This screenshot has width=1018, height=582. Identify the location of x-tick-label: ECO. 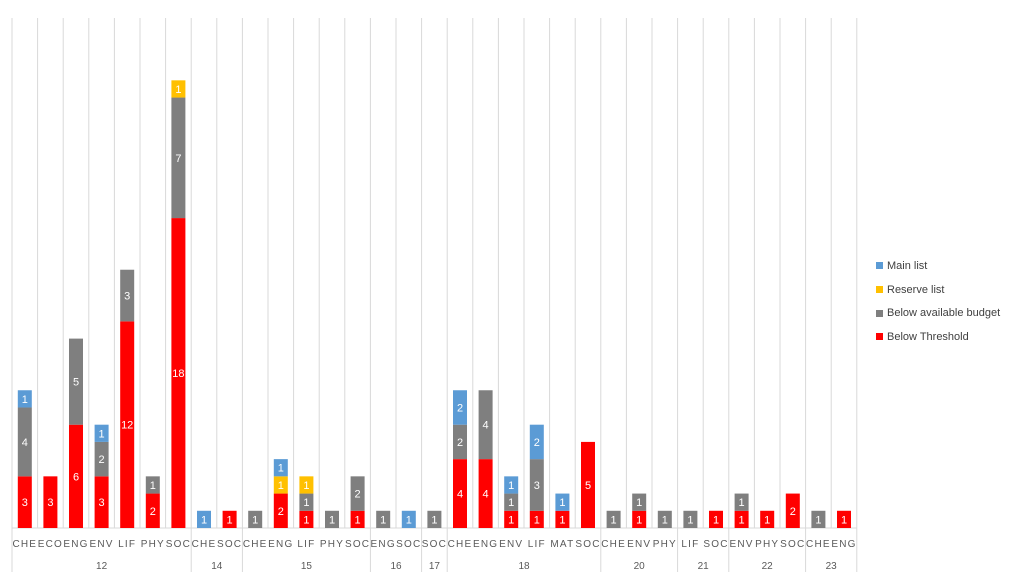
(50, 544).